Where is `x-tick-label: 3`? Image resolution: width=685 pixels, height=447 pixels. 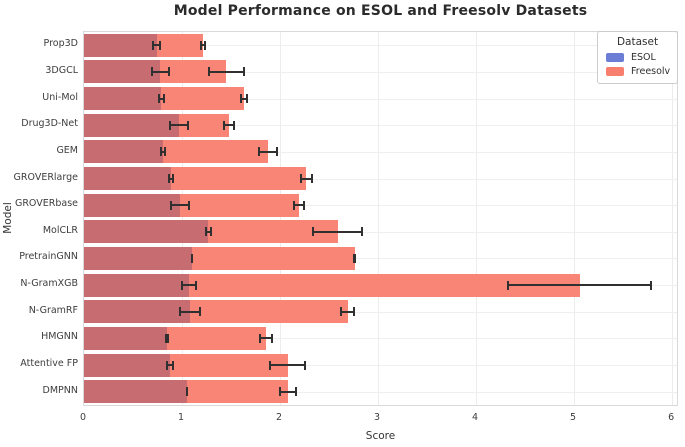 x-tick-label: 3 is located at coordinates (377, 417).